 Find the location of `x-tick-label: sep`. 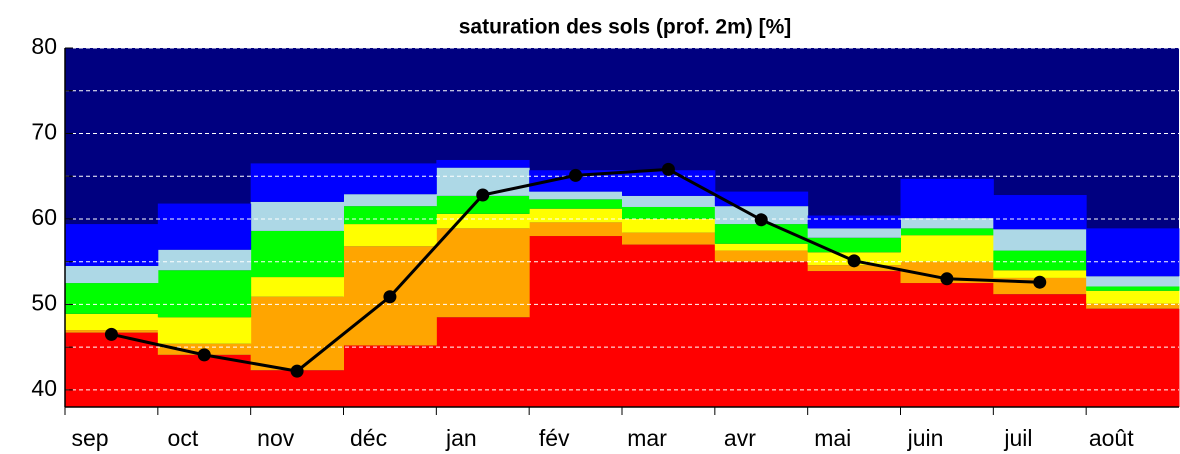

x-tick-label: sep is located at coordinates (90, 438).